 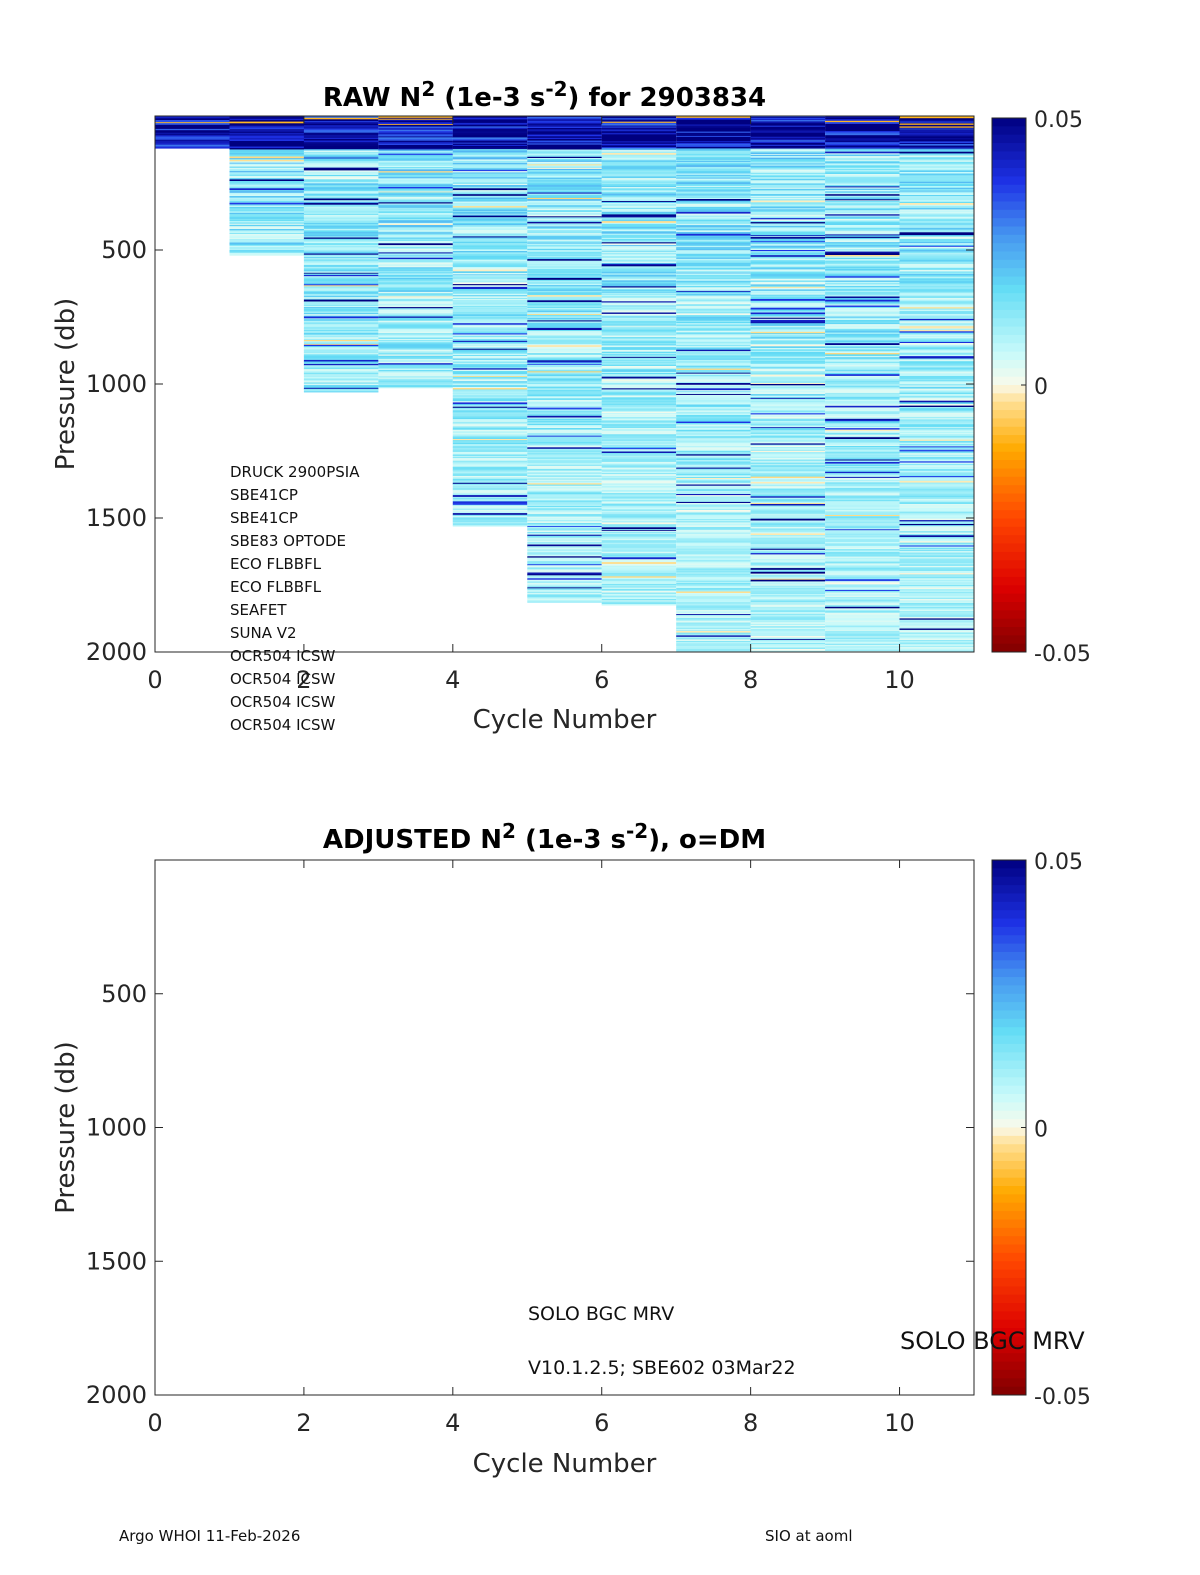 What do you see at coordinates (564, 359) in the screenshot?
I see `heatmap-column` at bounding box center [564, 359].